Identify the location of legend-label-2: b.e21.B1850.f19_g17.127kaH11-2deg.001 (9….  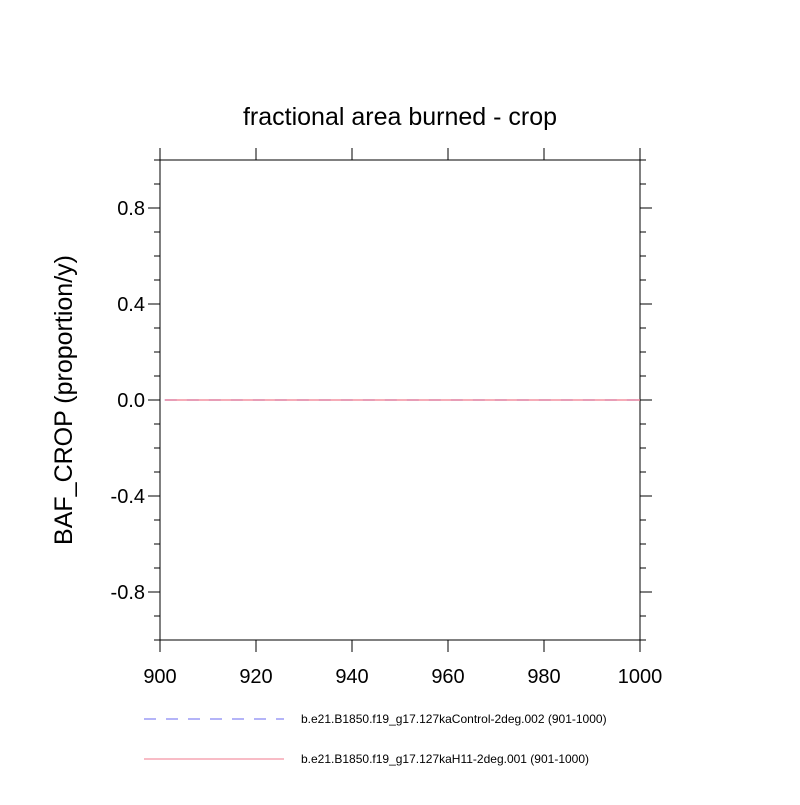
(445, 759).